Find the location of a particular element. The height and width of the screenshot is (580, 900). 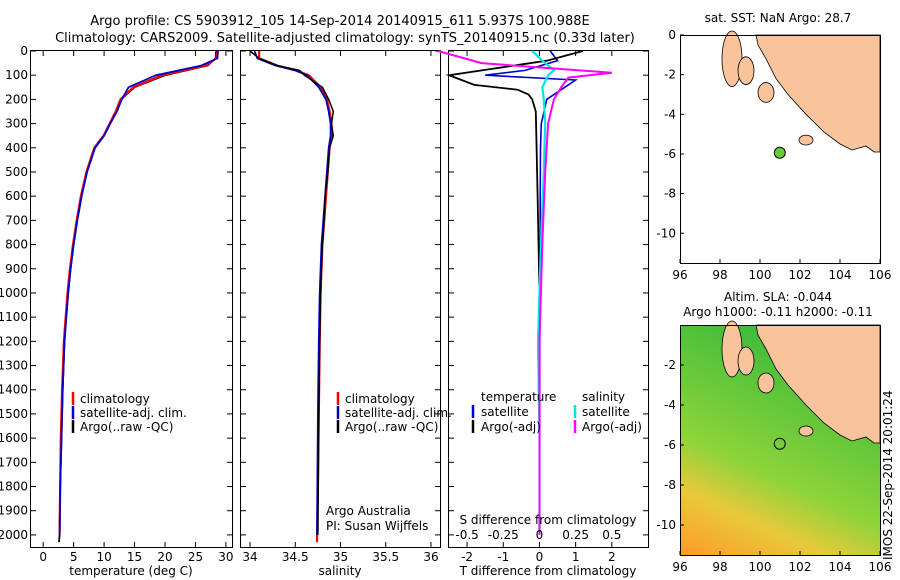

legend-t-argo: Argo(-adj) is located at coordinates (511, 427).